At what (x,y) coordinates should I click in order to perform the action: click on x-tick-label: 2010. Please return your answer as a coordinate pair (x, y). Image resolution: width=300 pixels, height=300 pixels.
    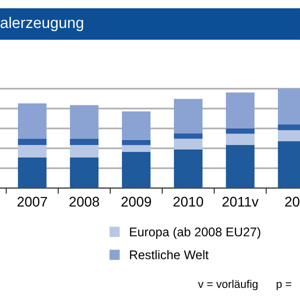
    Looking at the image, I should click on (188, 201).